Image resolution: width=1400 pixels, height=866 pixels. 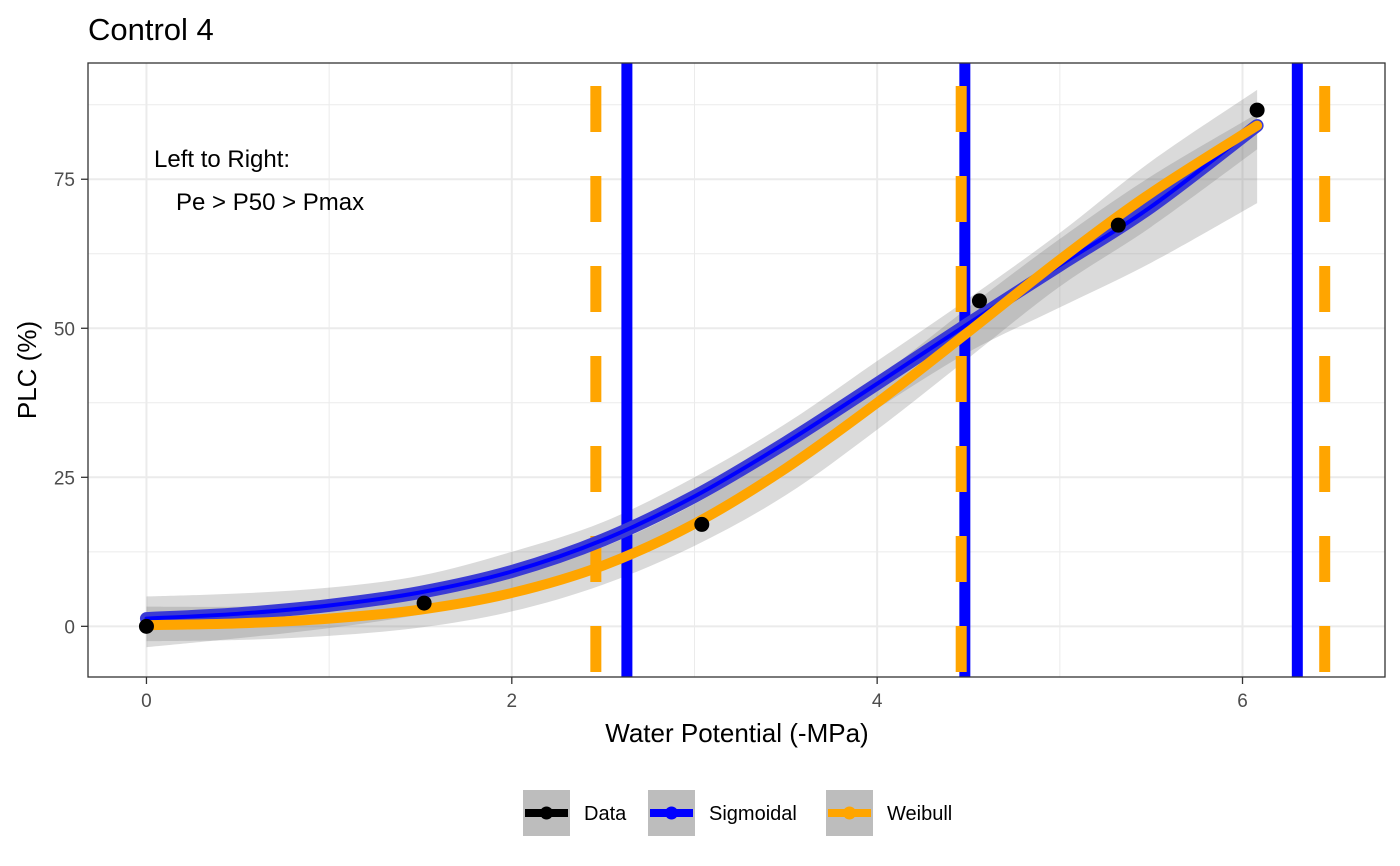 I want to click on legend-label-sigmoidal: Sigmoidal, so click(x=753, y=814).